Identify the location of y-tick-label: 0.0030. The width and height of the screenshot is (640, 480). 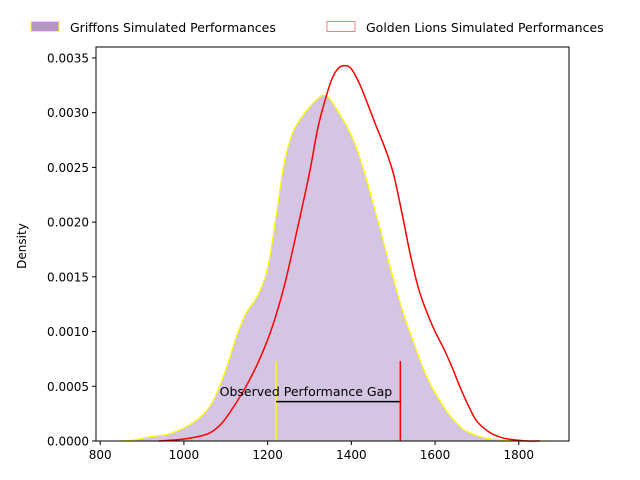
(68, 113).